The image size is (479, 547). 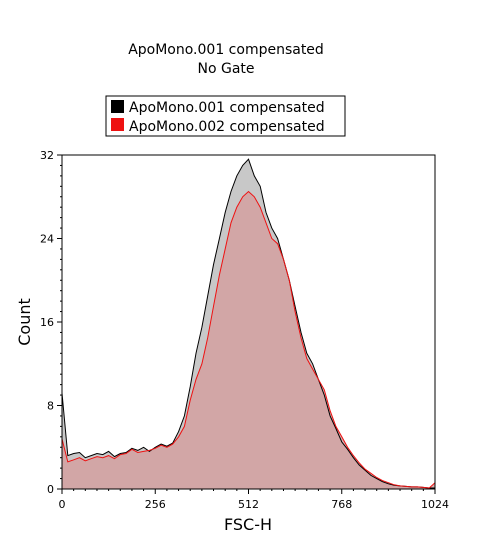 What do you see at coordinates (227, 127) in the screenshot?
I see `legend-label-series-2: ApoMono.002 compensated` at bounding box center [227, 127].